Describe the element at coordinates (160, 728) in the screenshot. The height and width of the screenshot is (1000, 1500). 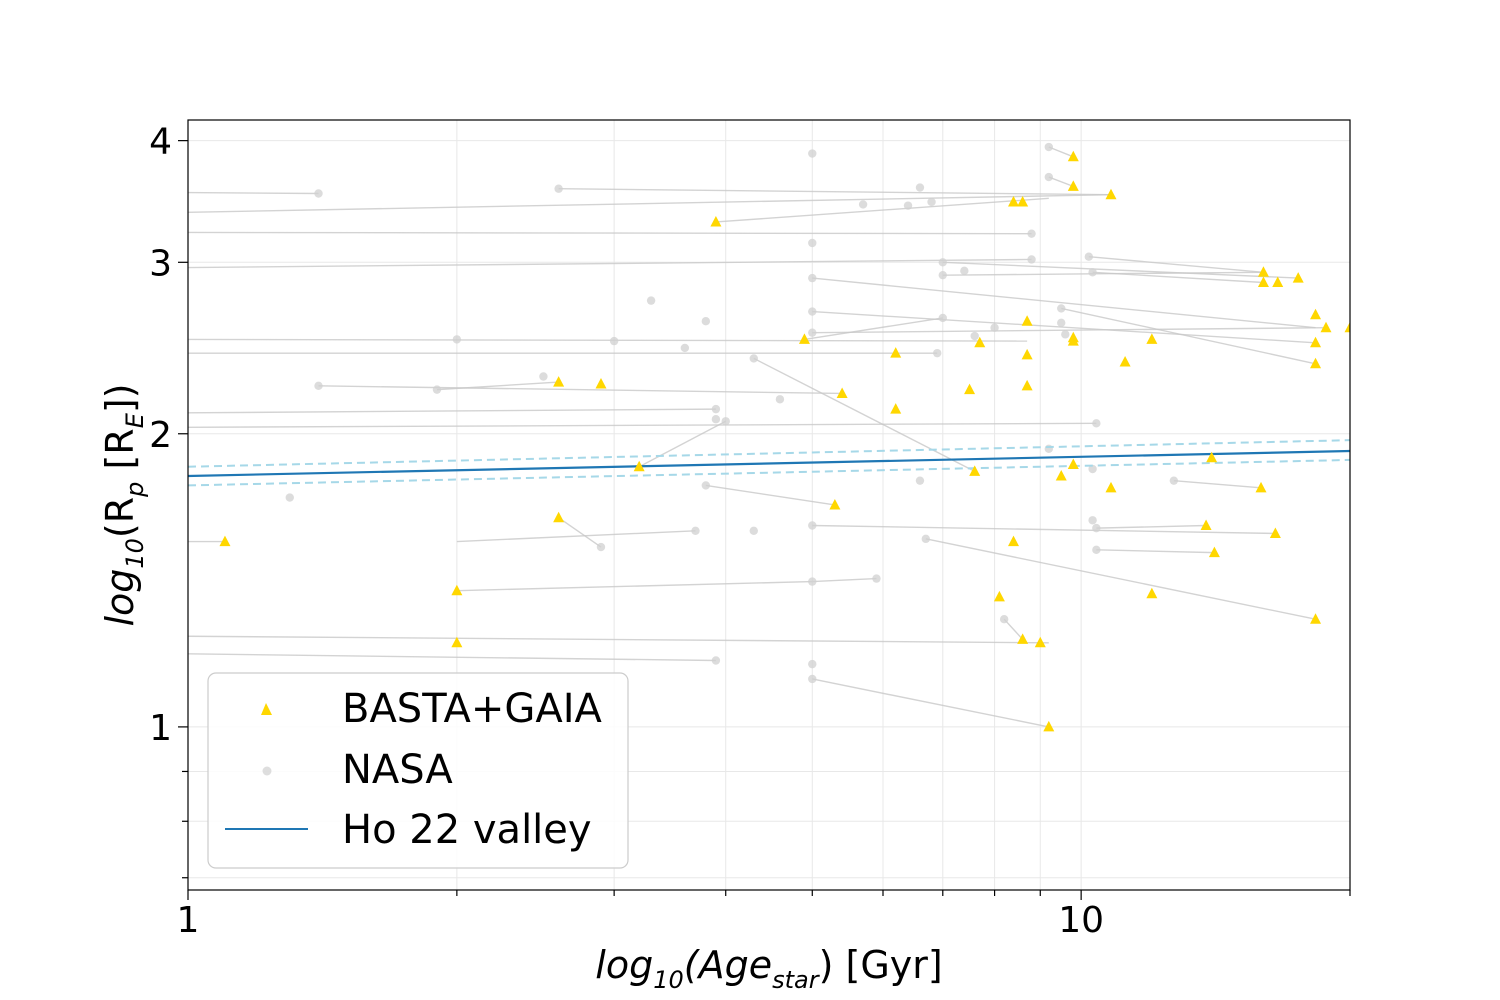
I see `y-tick-label: 1` at that location.